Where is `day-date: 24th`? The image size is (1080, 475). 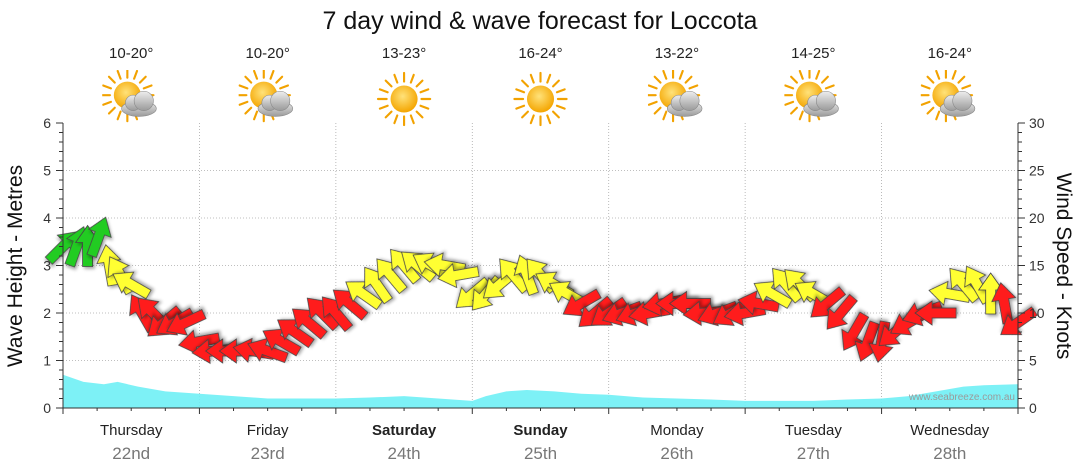
day-date: 24th is located at coordinates (404, 453).